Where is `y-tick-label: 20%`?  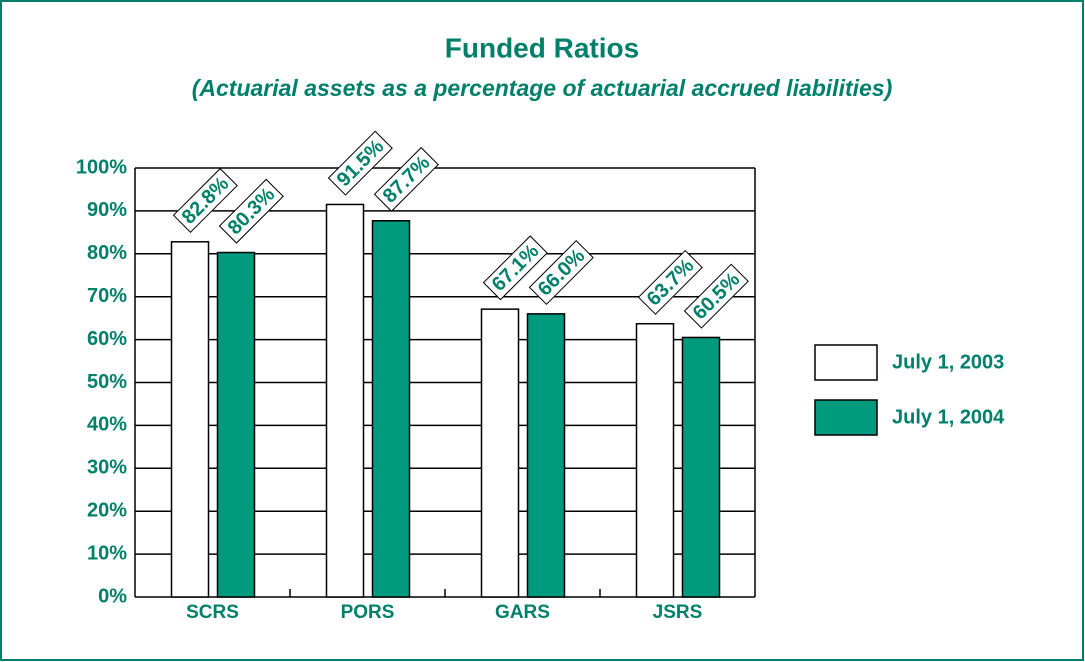
y-tick-label: 20% is located at coordinates (107, 510).